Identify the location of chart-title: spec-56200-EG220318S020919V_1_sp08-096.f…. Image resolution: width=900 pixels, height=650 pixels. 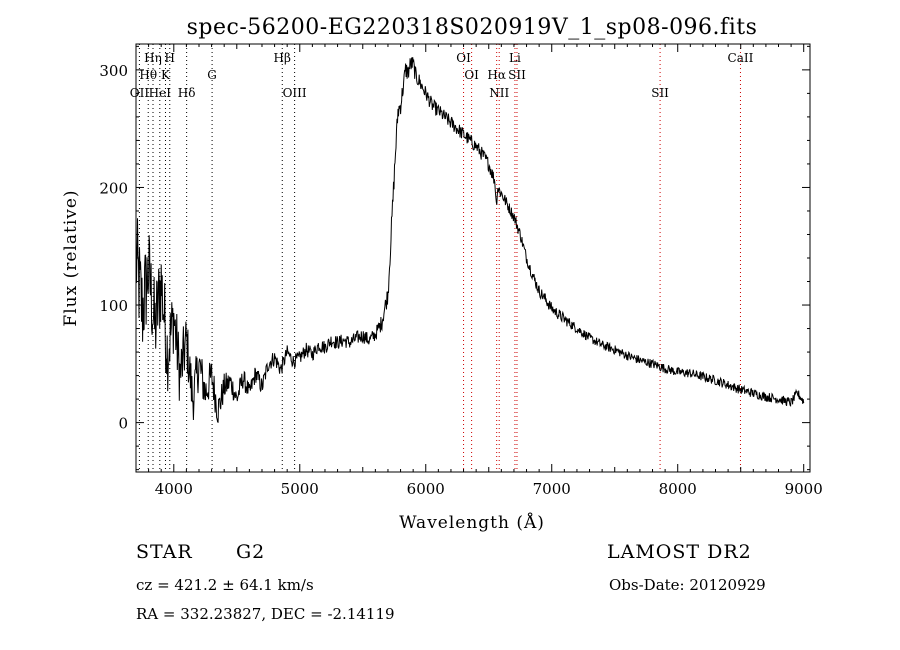
(472, 27).